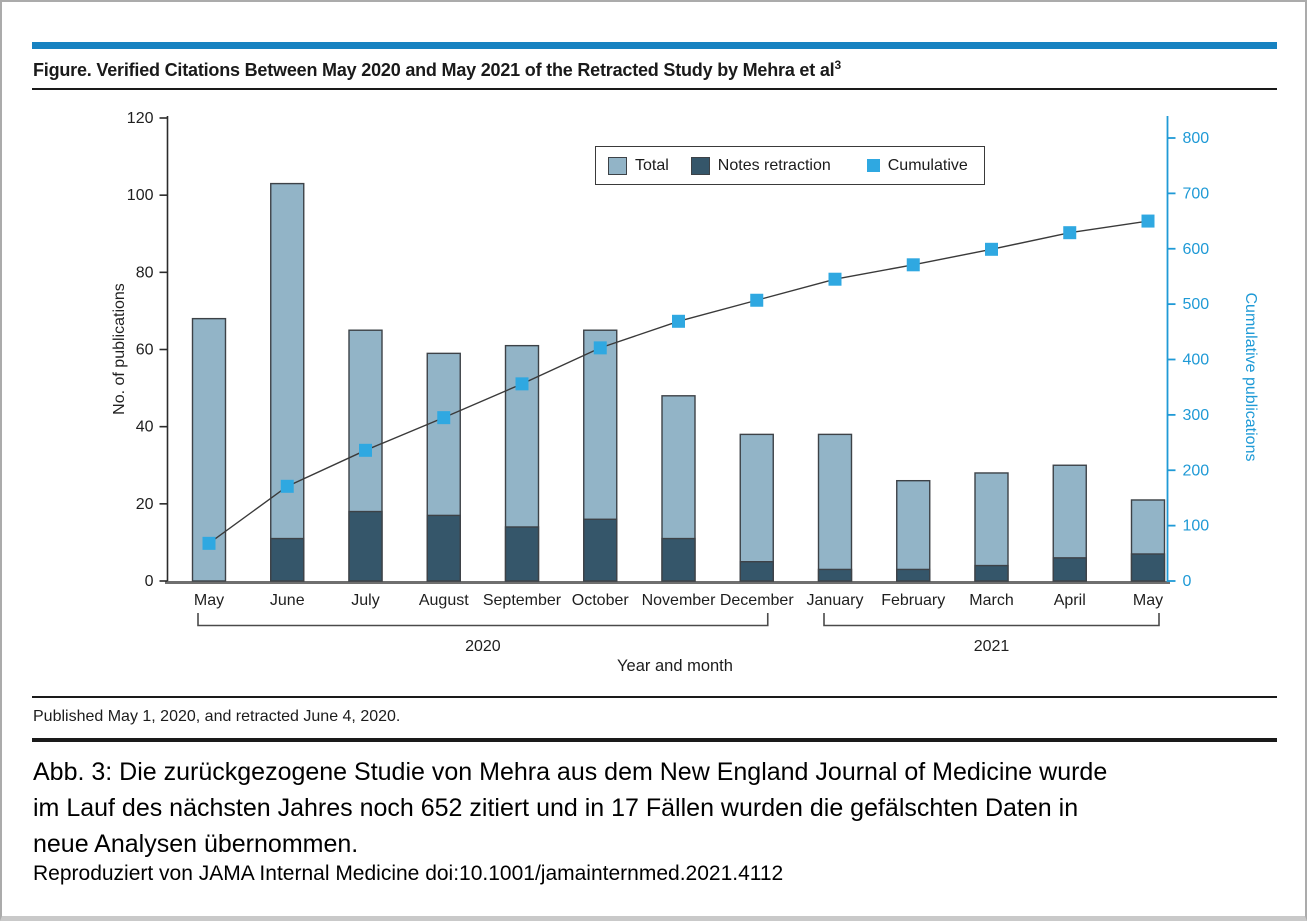  What do you see at coordinates (1196, 360) in the screenshot?
I see `right-axis-tick-label: 400` at bounding box center [1196, 360].